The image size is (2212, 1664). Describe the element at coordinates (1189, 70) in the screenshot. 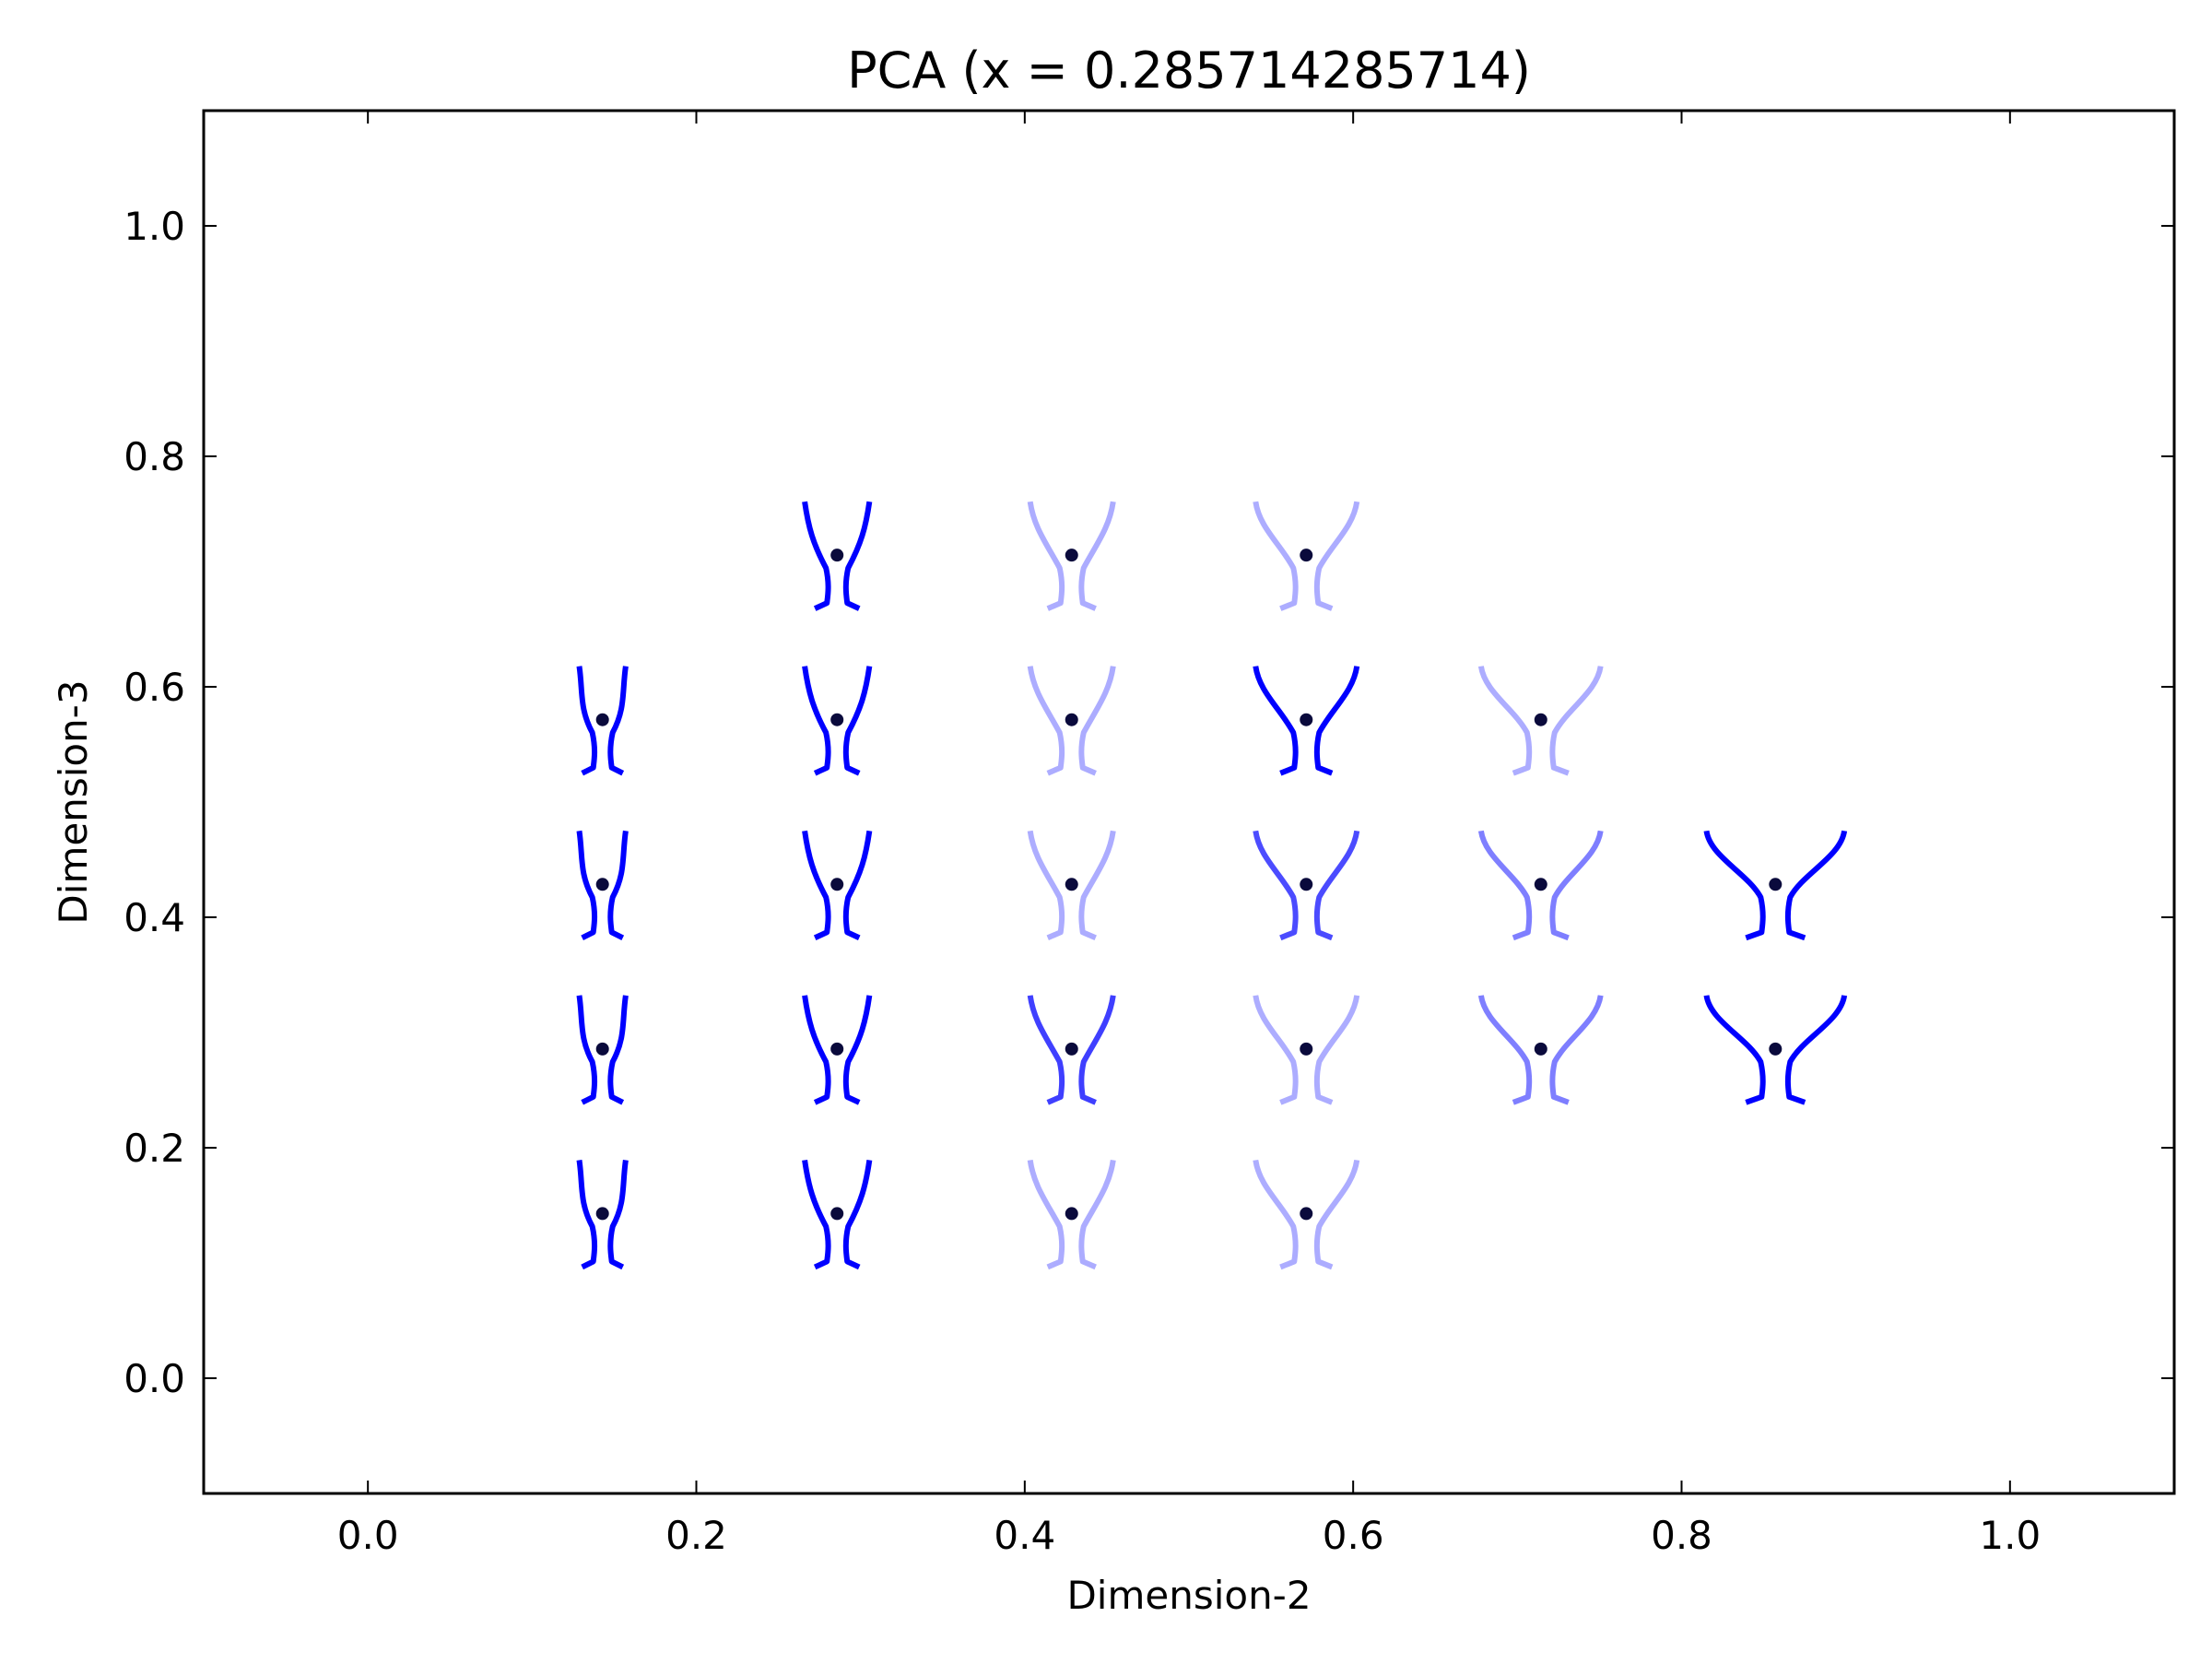

I see `chart-title: PCA (x = 0.285714285714)` at that location.